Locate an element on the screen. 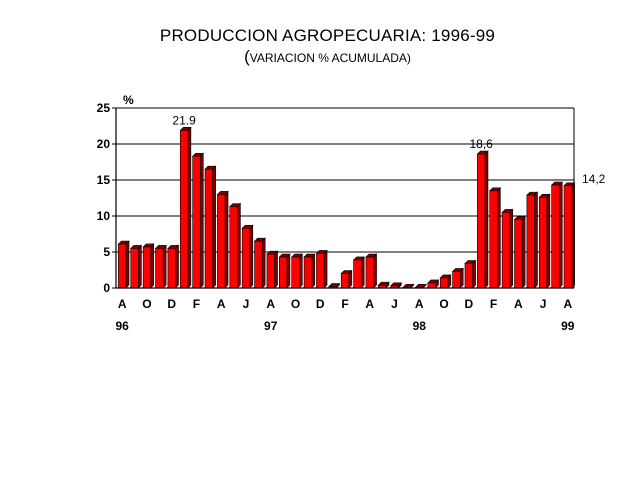  y-tick-label: 15 is located at coordinates (104, 180).